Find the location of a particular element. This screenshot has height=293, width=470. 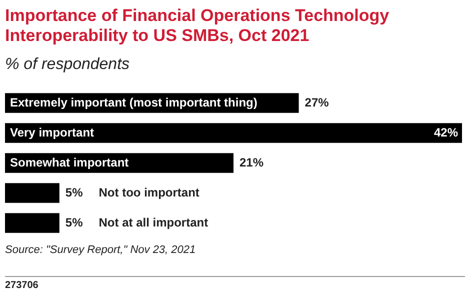

text: 273706 is located at coordinates (21, 285).